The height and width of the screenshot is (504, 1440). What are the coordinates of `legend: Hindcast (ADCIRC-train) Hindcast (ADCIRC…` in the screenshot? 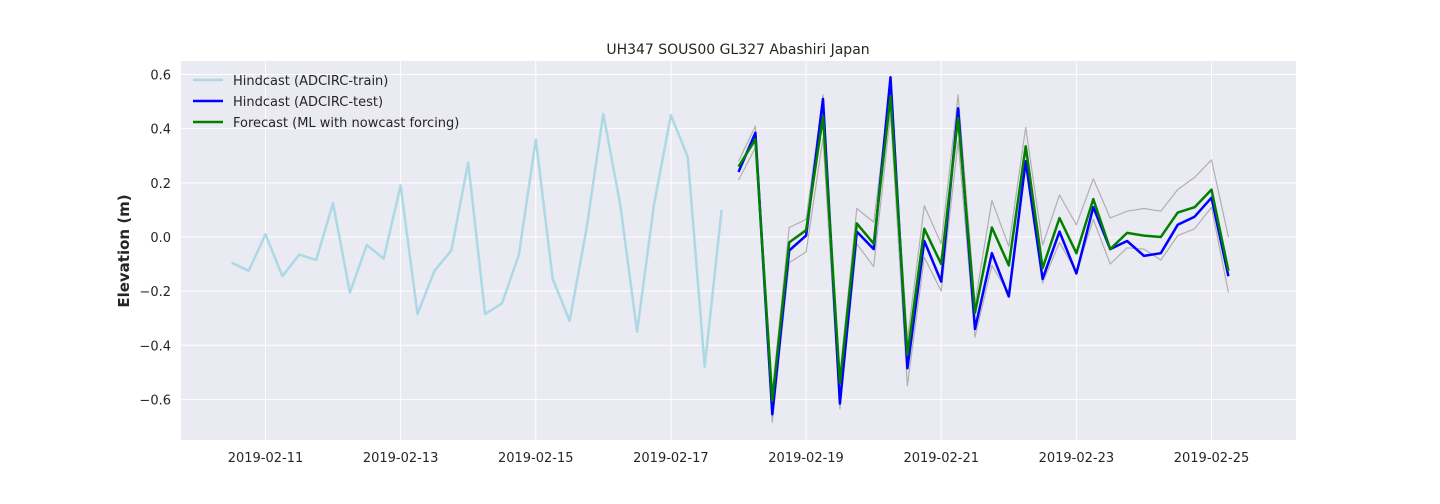 It's located at (326, 102).